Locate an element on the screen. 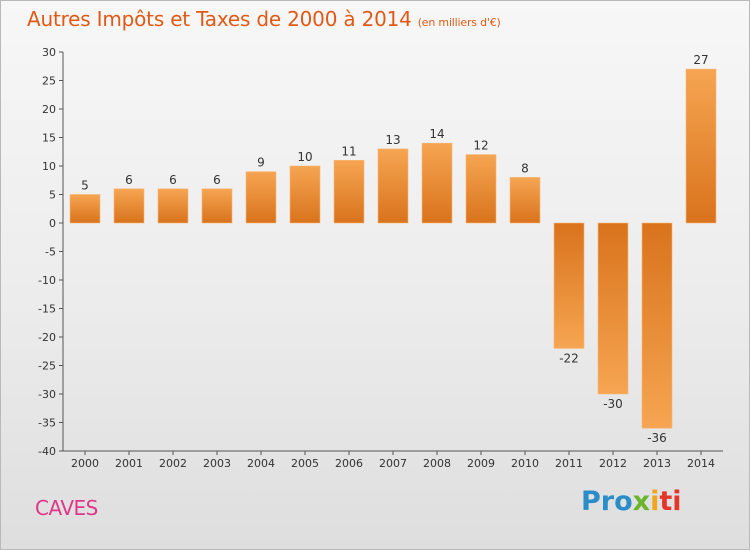  brand-part-1: Pro is located at coordinates (607, 501).